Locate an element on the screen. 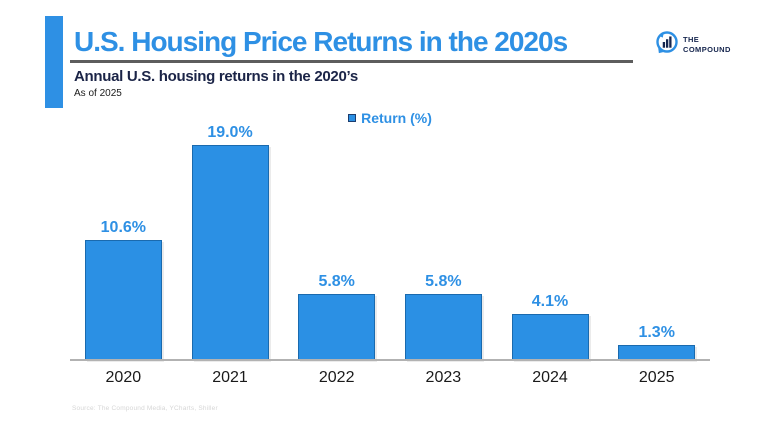 This screenshot has width=768, height=432. brand-logo-text: THE COMPOUND is located at coordinates (707, 44).